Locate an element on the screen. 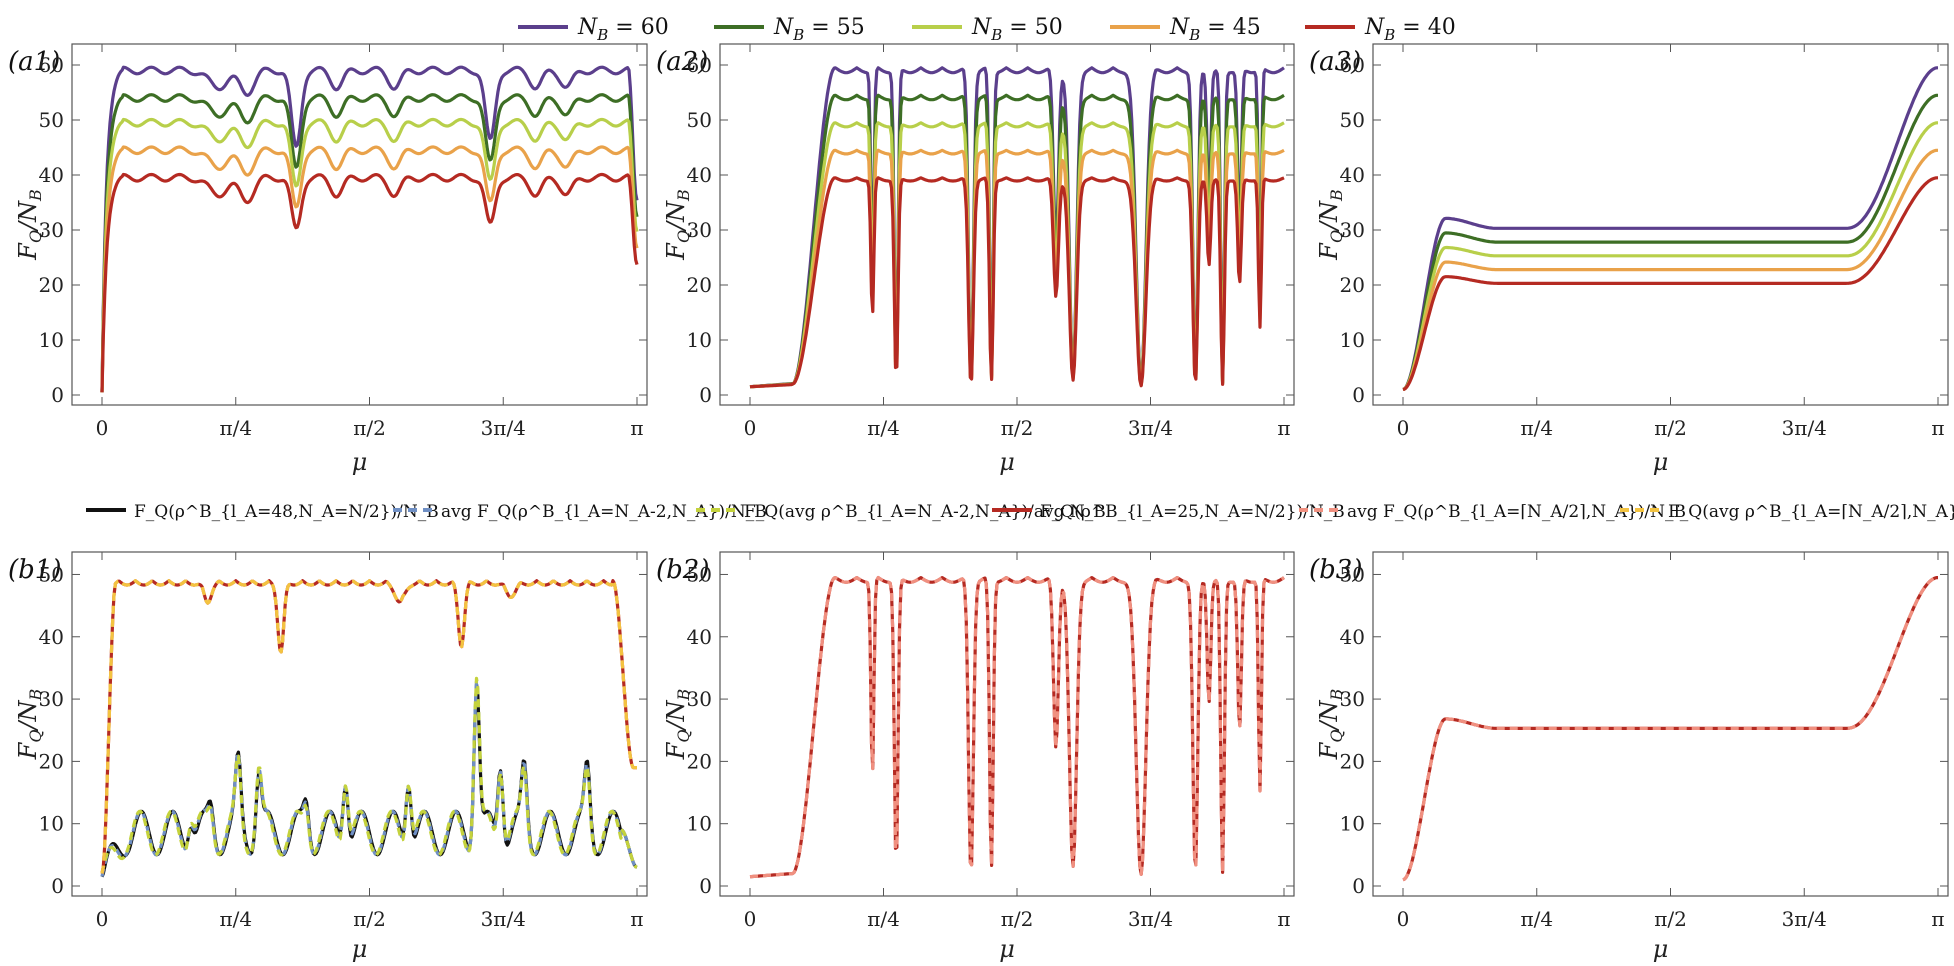 The height and width of the screenshot is (966, 1954). legend-label: NB = 45 is located at coordinates (1215, 29).